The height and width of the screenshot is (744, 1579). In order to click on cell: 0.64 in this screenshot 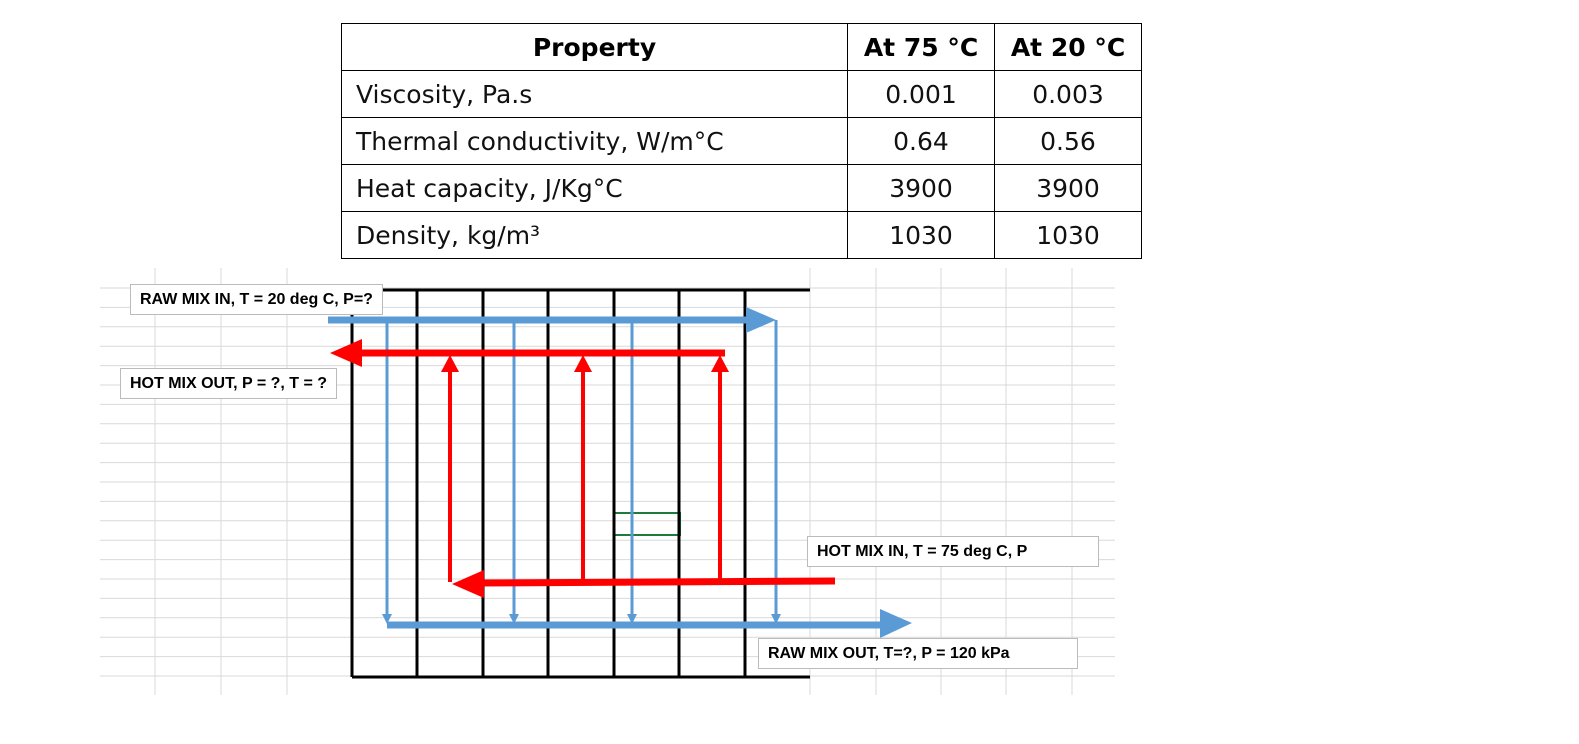, I will do `click(921, 141)`.